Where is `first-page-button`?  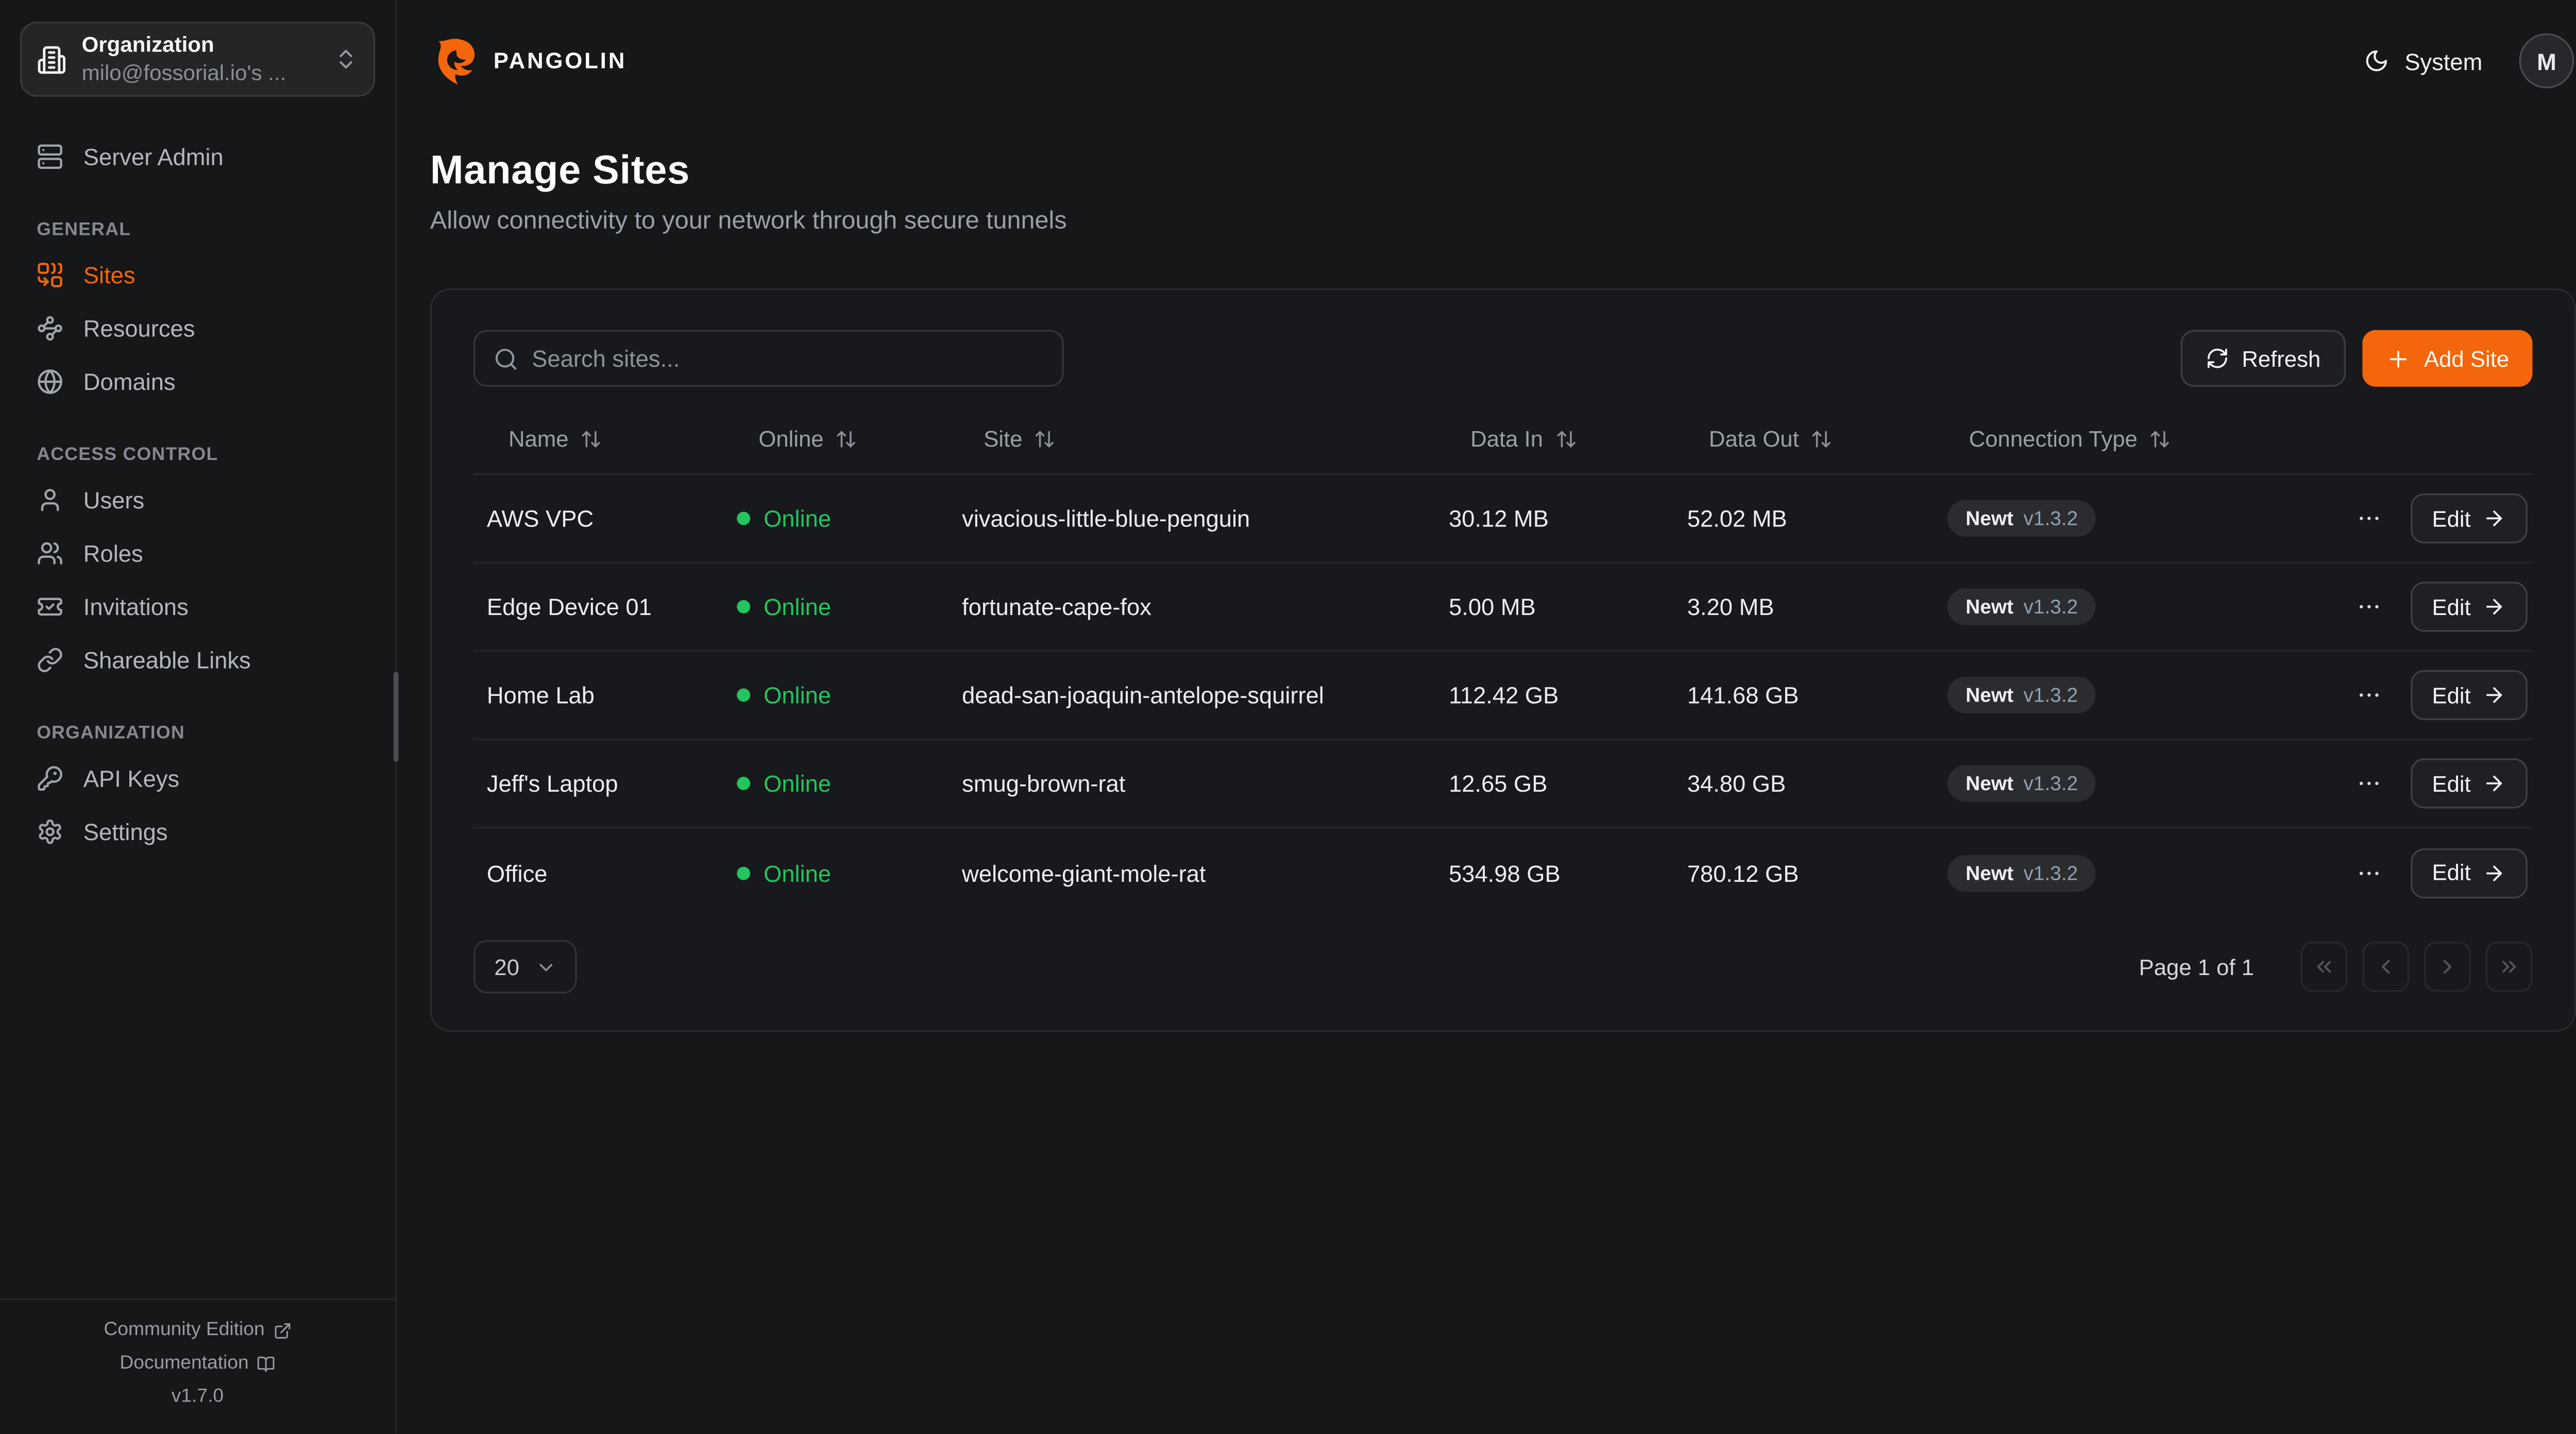 first-page-button is located at coordinates (2324, 967).